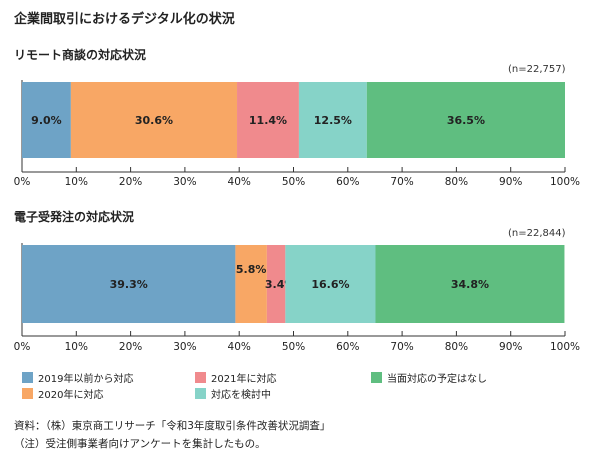 This screenshot has height=462, width=602. I want to click on chart-2-n-label: (n=22,844), so click(537, 233).